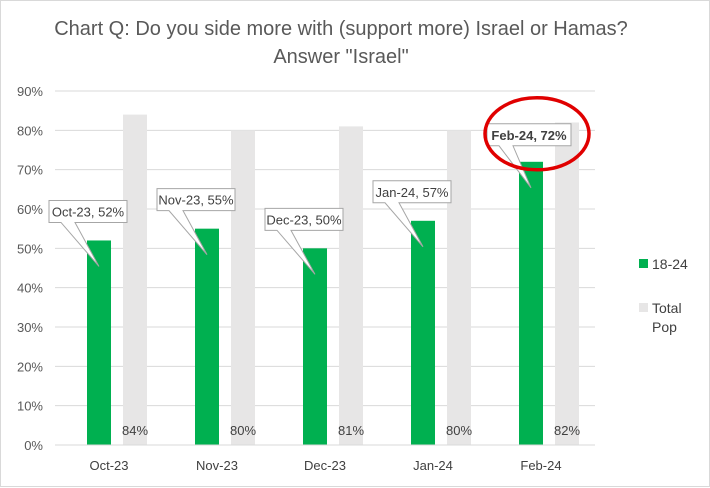 The image size is (710, 488). Describe the element at coordinates (30, 130) in the screenshot. I see `y-tick-label: 80%` at that location.